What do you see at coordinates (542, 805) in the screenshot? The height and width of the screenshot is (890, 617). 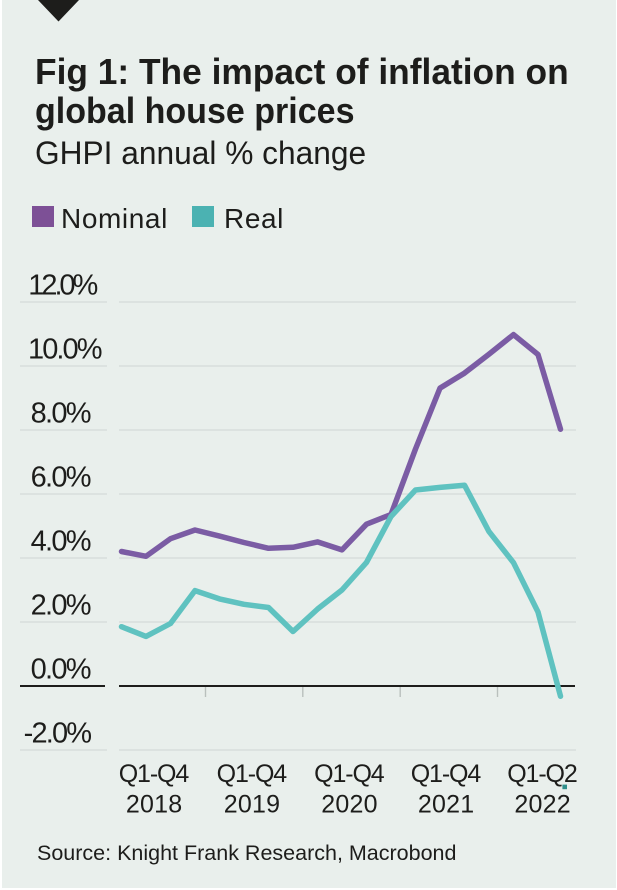 I see `svg-text: 2022` at bounding box center [542, 805].